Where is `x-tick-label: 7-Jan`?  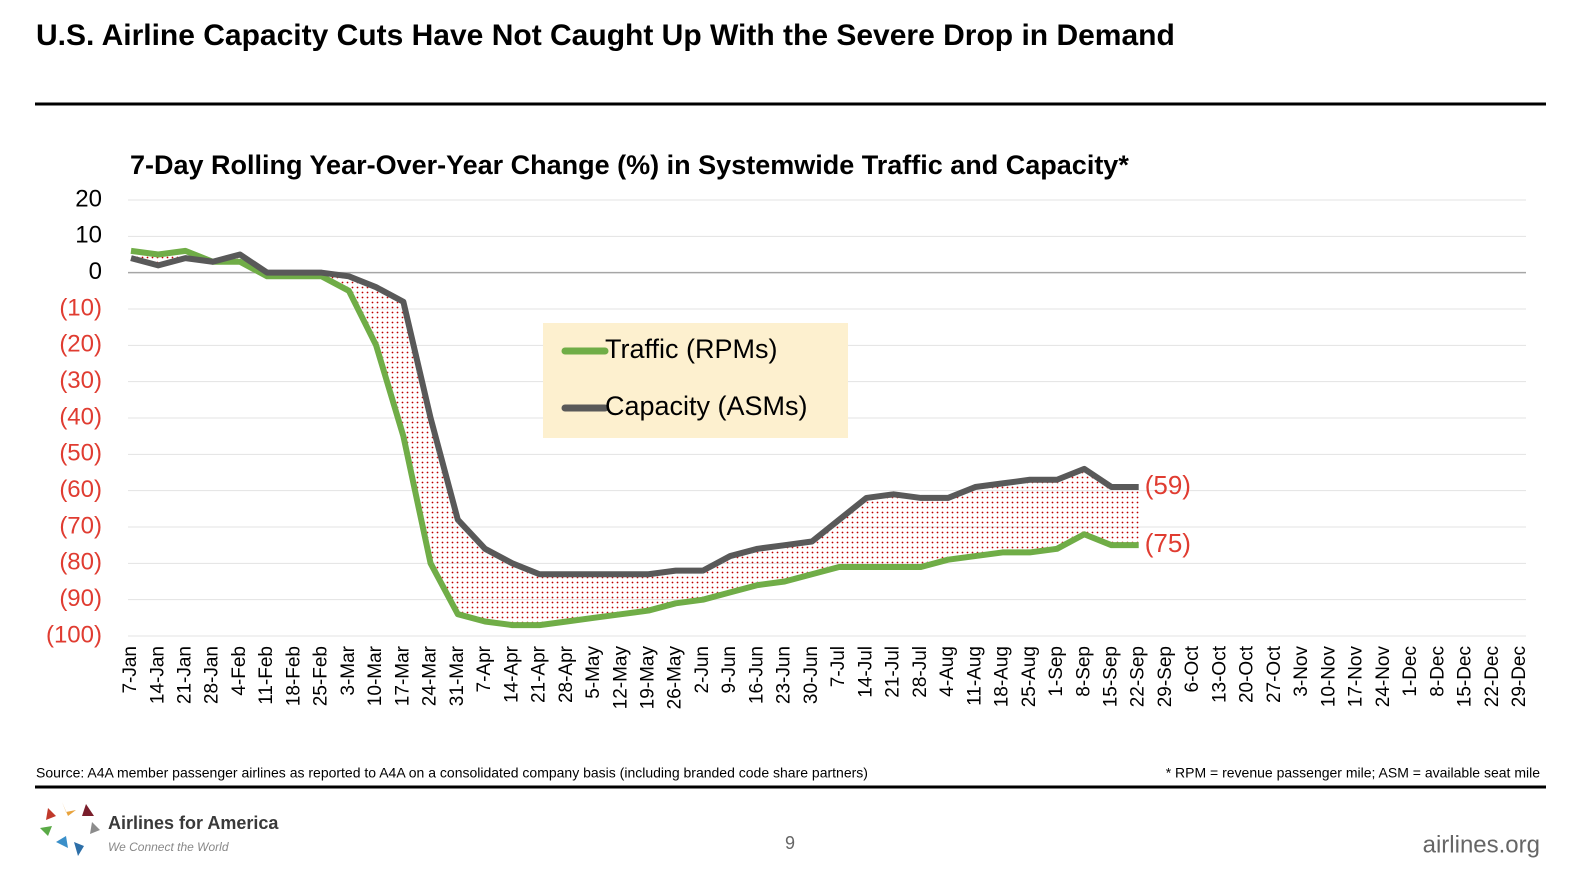
x-tick-label: 7-Jan is located at coordinates (130, 670).